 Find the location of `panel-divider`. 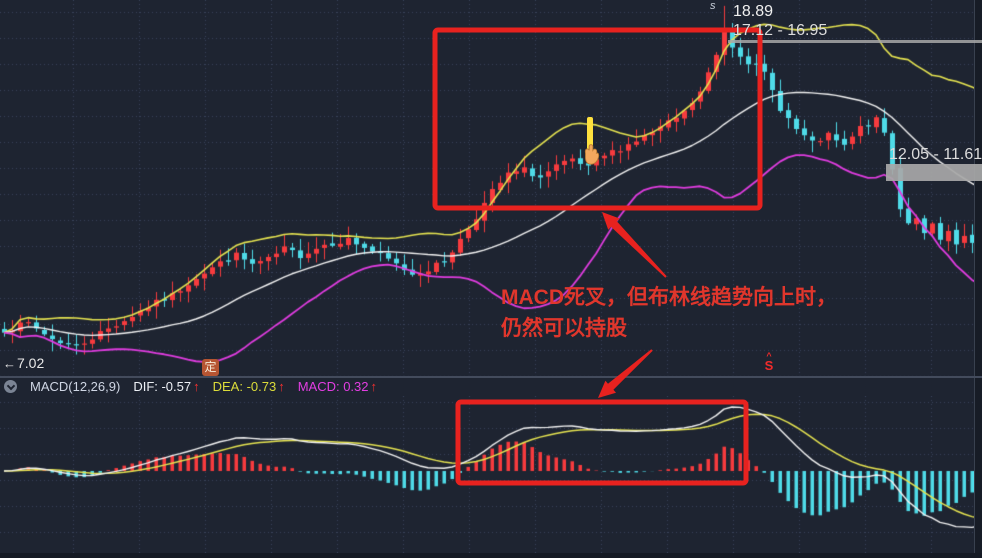

panel-divider is located at coordinates (491, 377).